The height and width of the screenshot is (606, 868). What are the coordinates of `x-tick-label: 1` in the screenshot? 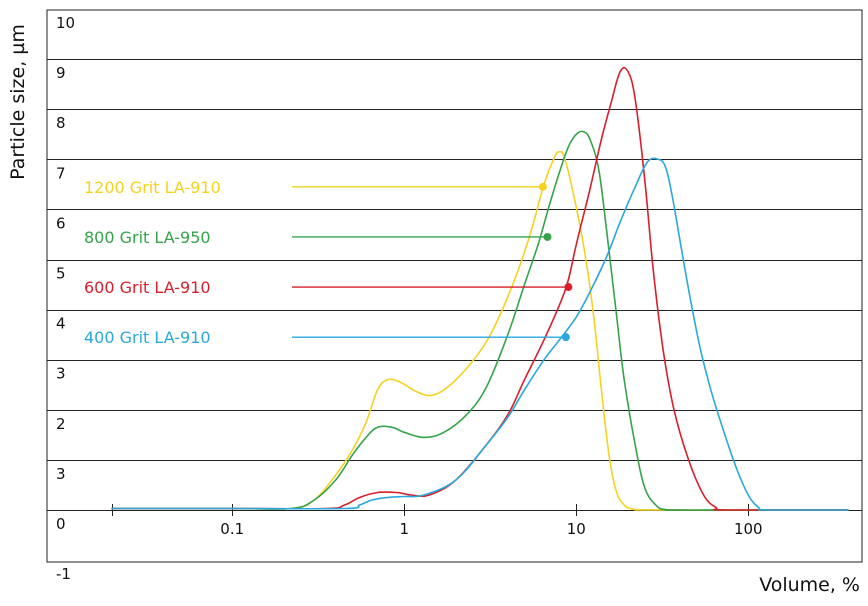 It's located at (404, 529).